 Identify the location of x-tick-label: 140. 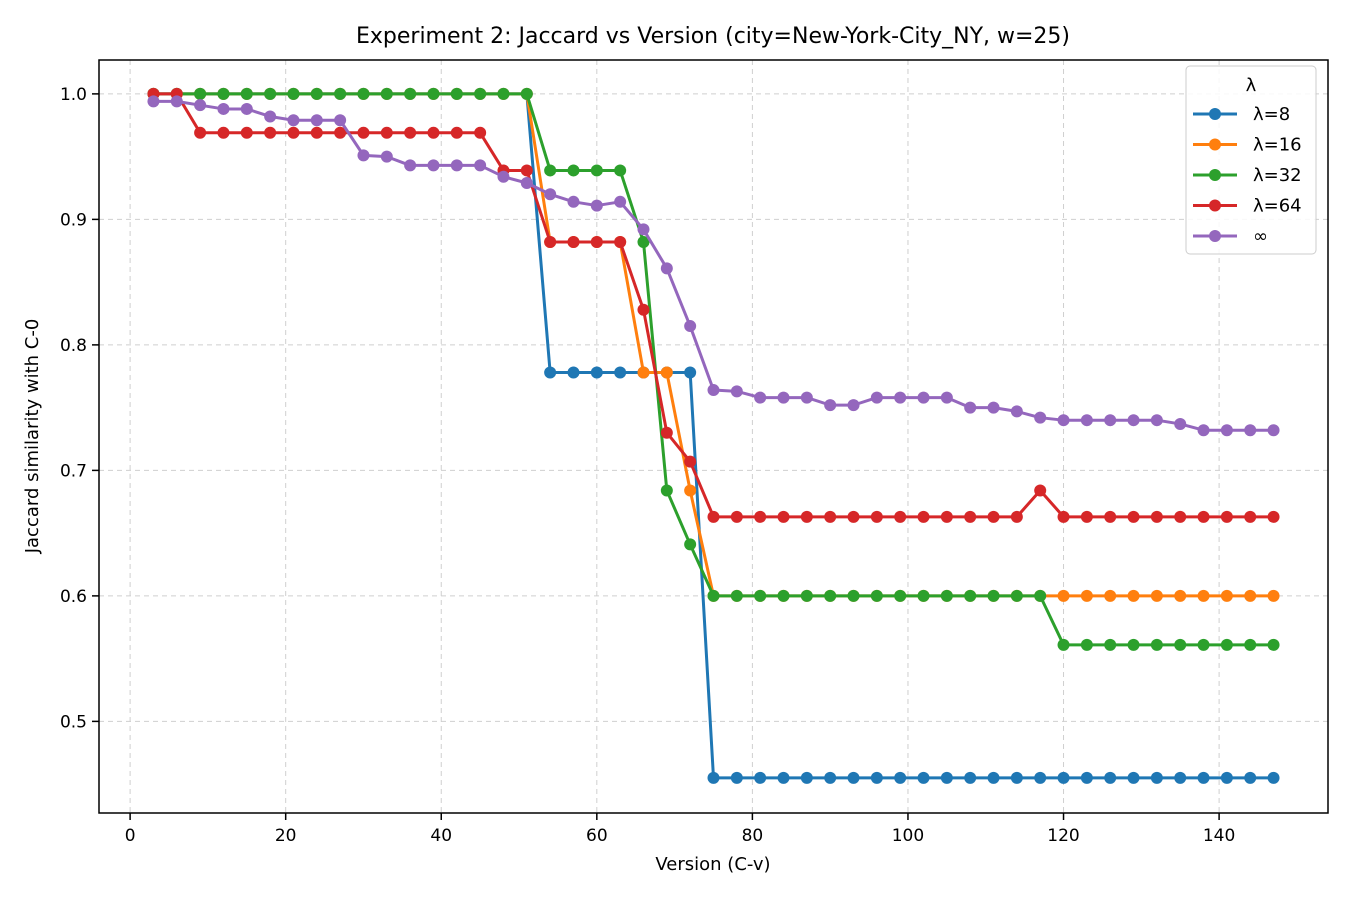
(1219, 836).